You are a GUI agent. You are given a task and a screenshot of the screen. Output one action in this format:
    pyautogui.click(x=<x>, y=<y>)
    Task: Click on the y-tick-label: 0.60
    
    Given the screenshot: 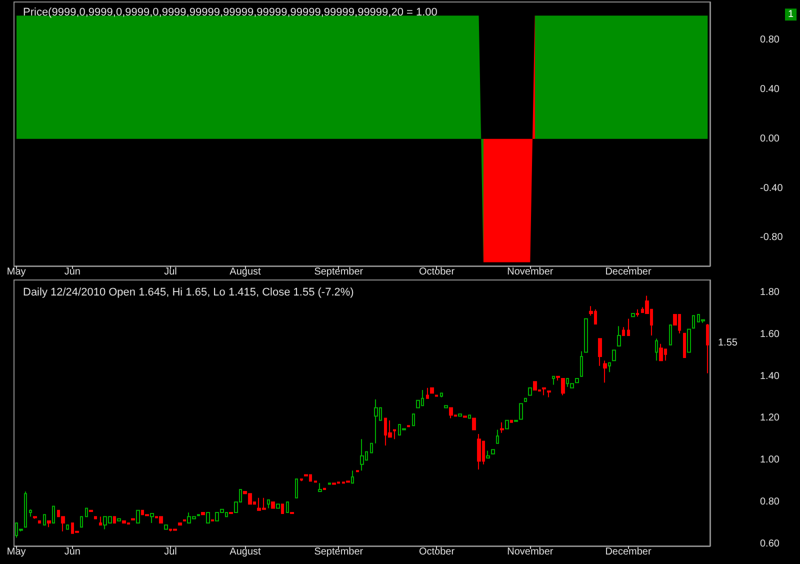 What is the action you would take?
    pyautogui.click(x=770, y=544)
    